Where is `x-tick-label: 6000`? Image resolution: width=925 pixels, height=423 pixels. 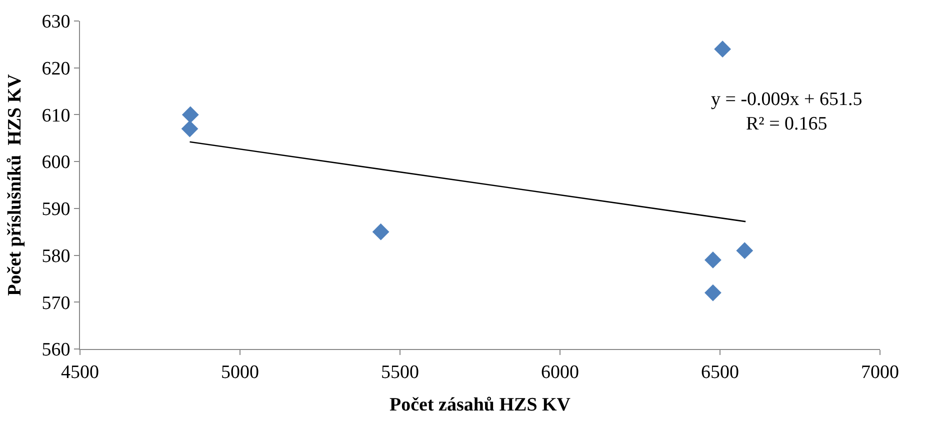
x-tick-label: 6000 is located at coordinates (560, 372).